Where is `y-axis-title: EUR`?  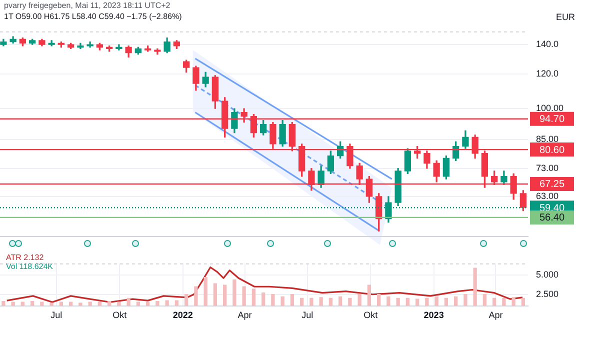 y-axis-title: EUR is located at coordinates (566, 17).